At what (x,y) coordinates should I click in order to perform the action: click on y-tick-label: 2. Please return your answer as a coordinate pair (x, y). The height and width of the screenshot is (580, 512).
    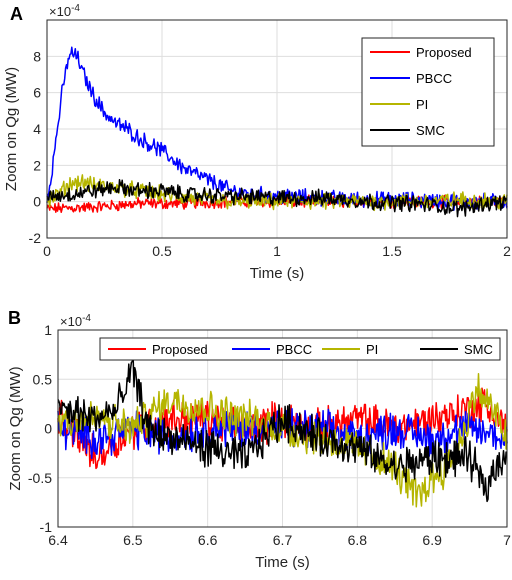
    Looking at the image, I should click on (37, 165).